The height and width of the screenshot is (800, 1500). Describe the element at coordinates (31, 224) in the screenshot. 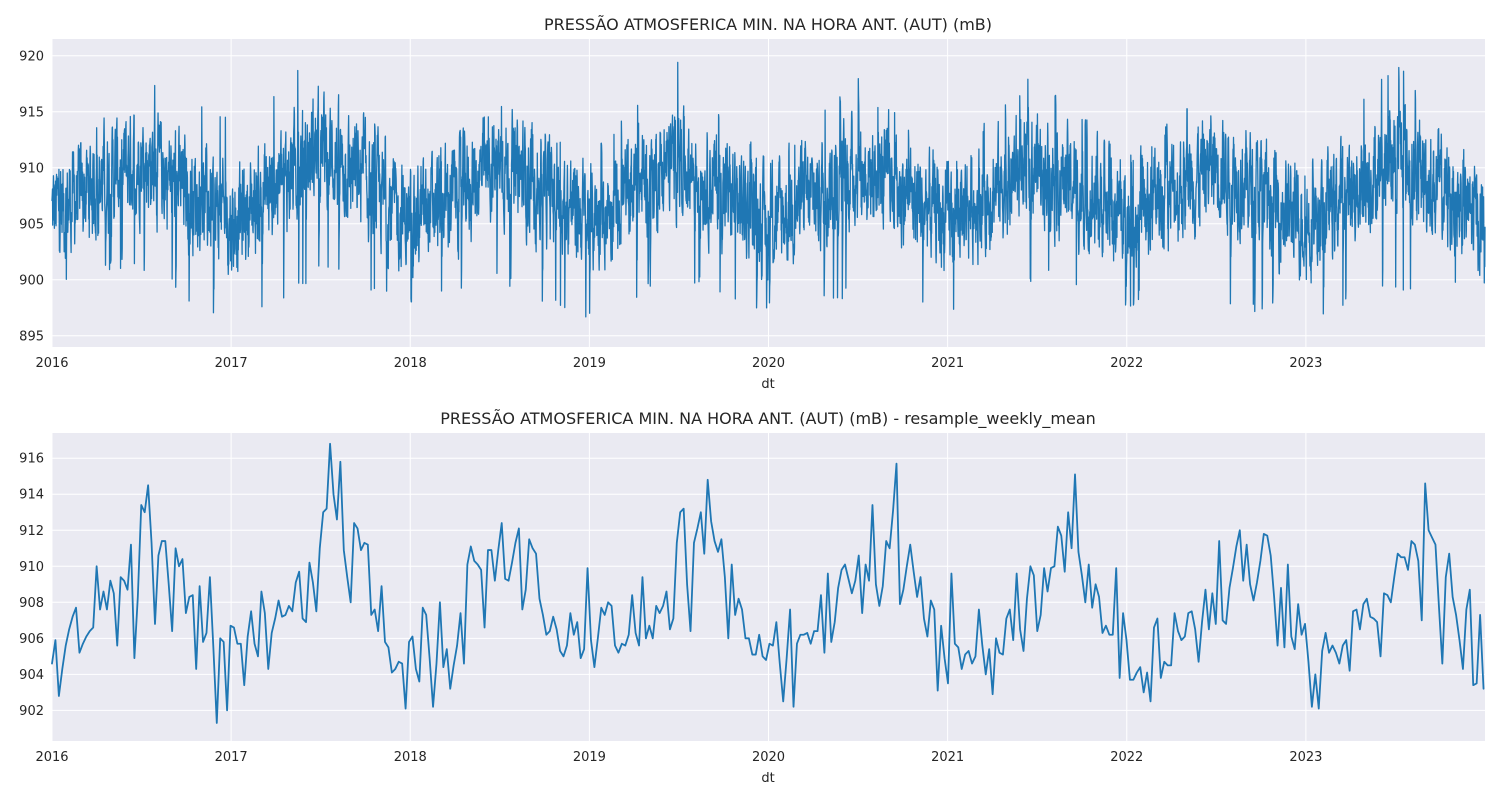

I see `y-tick-label: 905` at that location.